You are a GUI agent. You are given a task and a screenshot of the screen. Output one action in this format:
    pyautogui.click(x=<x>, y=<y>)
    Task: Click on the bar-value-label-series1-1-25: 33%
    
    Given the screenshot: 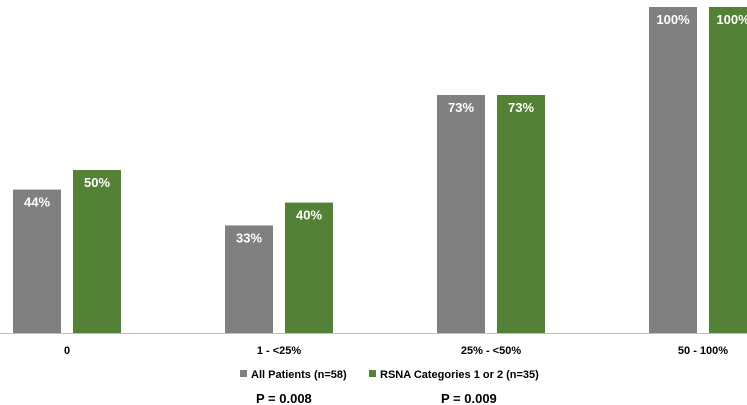 What is the action you would take?
    pyautogui.click(x=249, y=237)
    